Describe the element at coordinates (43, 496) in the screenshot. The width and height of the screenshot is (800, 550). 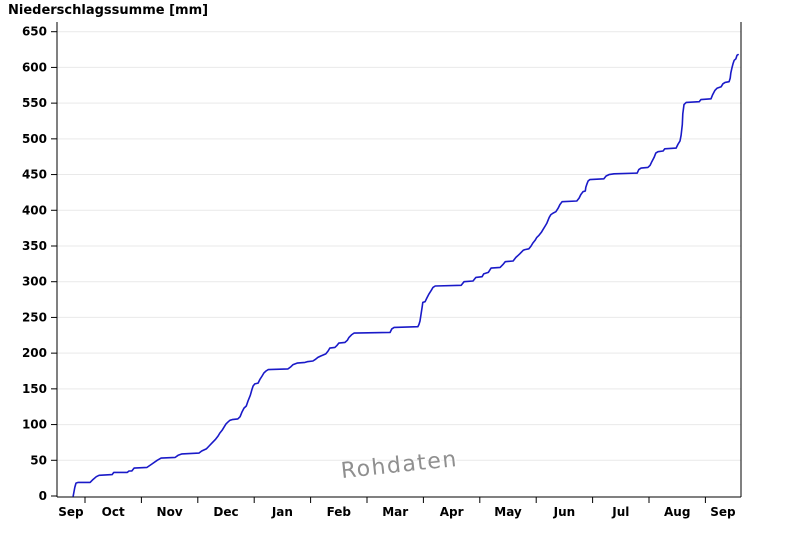
I see `y-tick-label: 0` at that location.